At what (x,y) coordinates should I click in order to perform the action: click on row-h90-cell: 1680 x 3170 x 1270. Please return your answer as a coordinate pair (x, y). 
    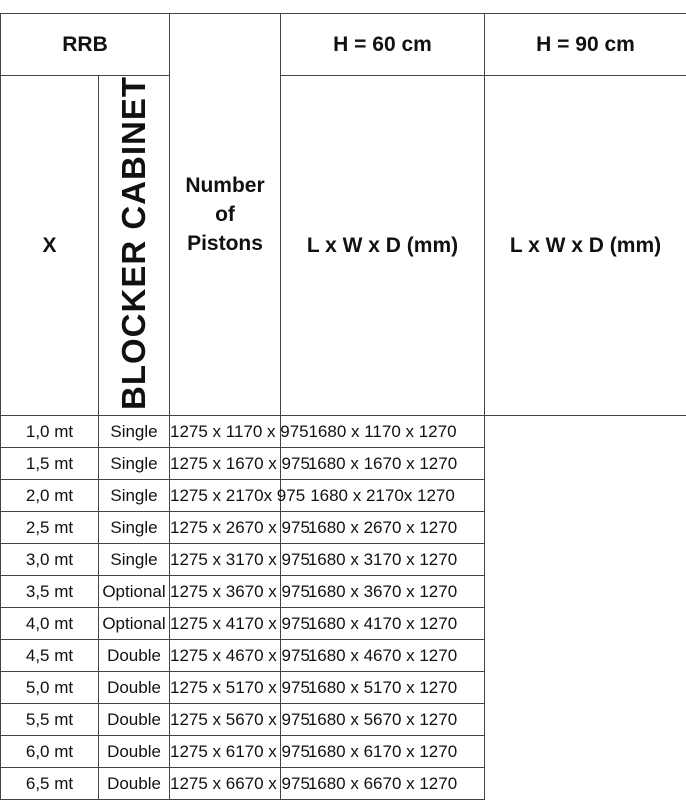
    Looking at the image, I should click on (383, 560).